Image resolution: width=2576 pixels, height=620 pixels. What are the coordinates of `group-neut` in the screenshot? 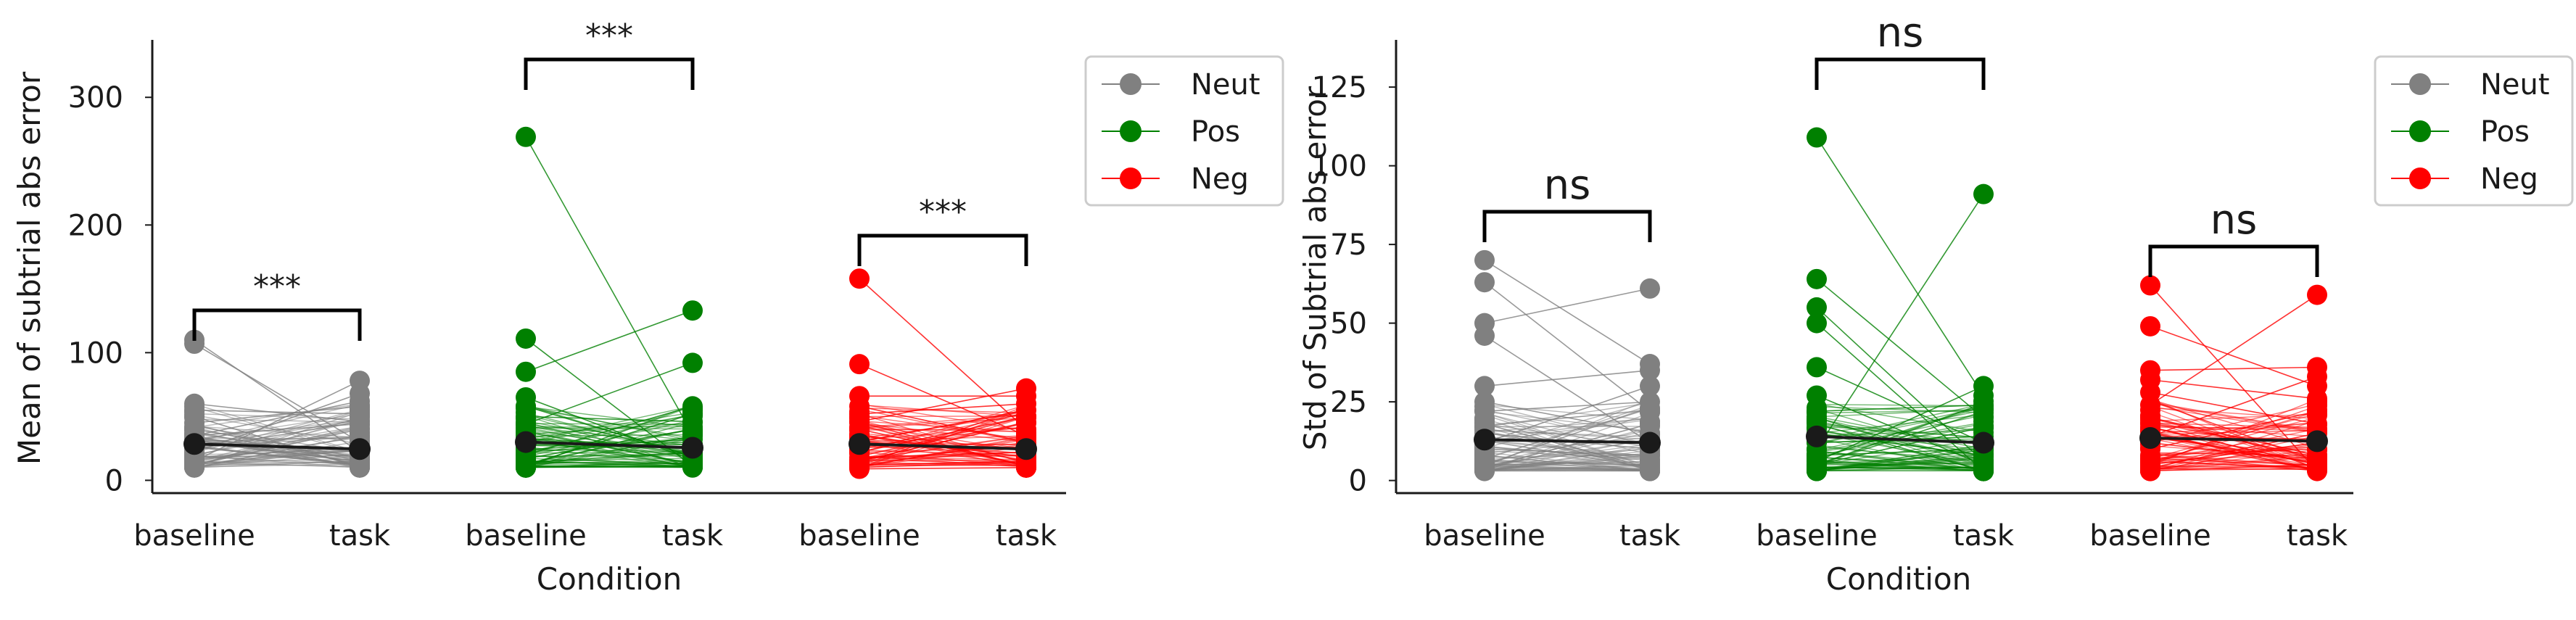 It's located at (1568, 365).